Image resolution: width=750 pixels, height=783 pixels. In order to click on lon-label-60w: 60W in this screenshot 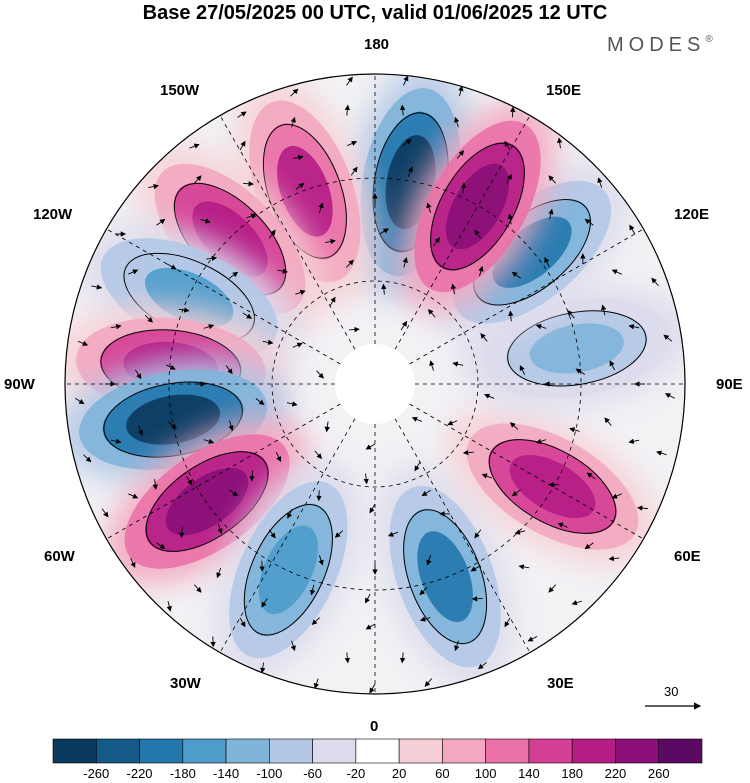, I will do `click(59, 556)`.